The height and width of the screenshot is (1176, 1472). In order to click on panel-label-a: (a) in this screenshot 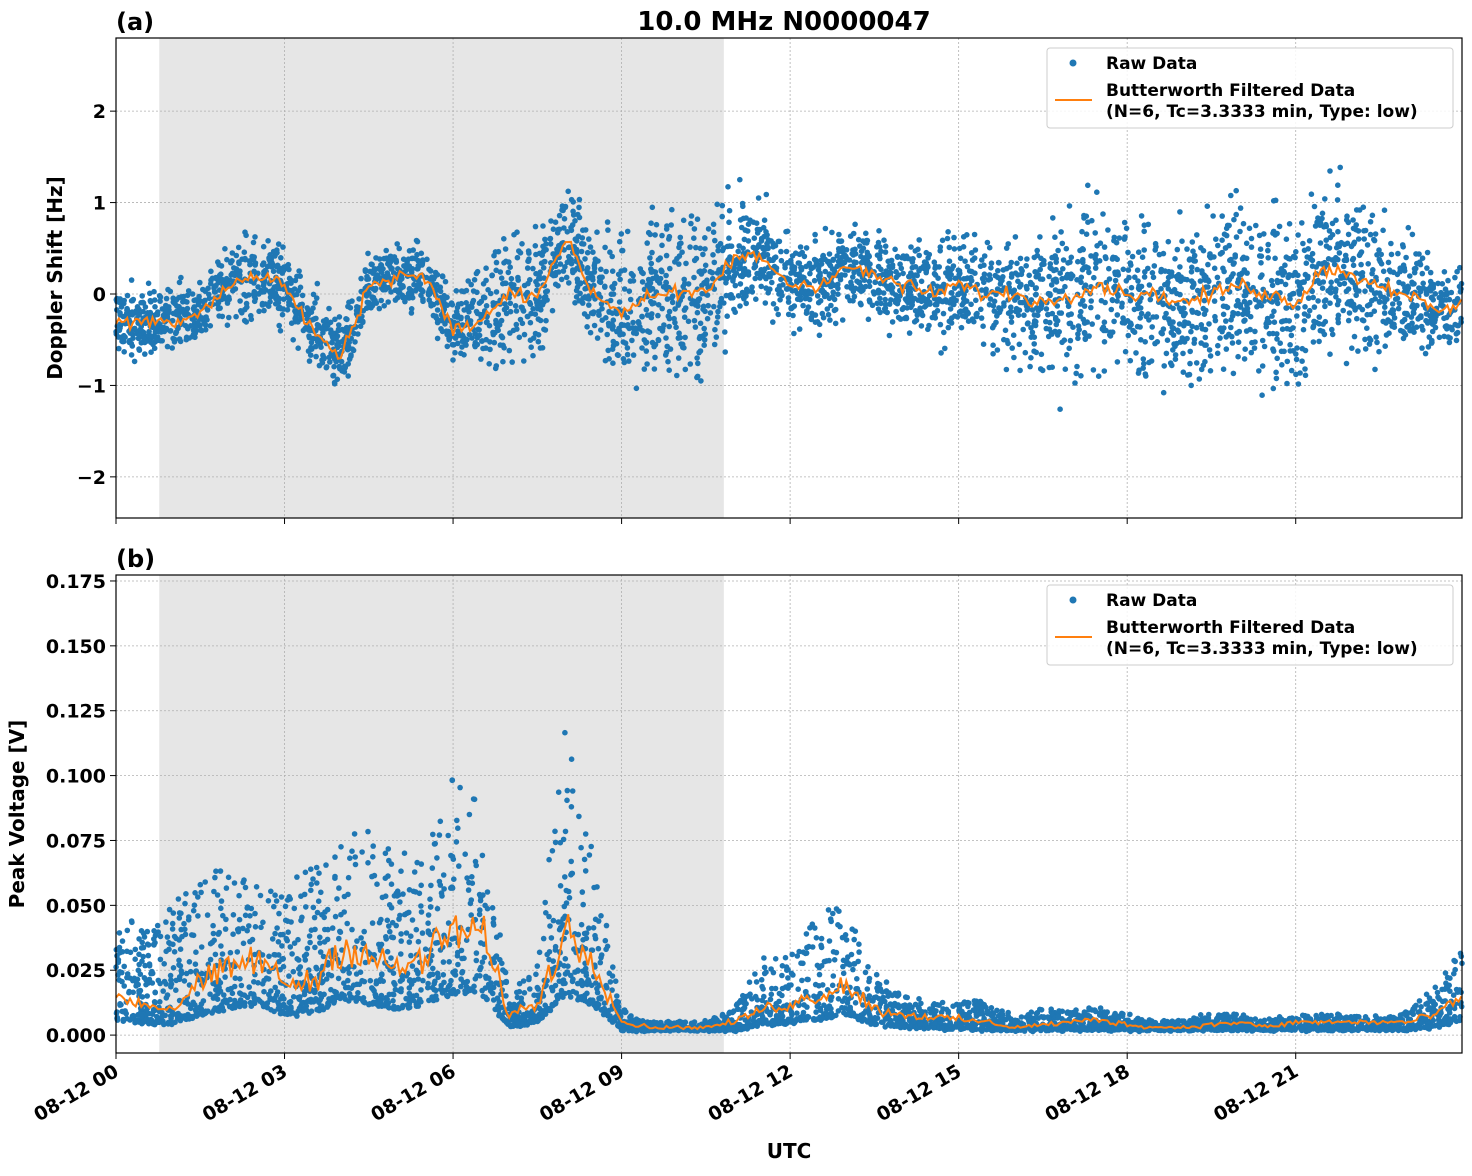, I will do `click(135, 22)`.